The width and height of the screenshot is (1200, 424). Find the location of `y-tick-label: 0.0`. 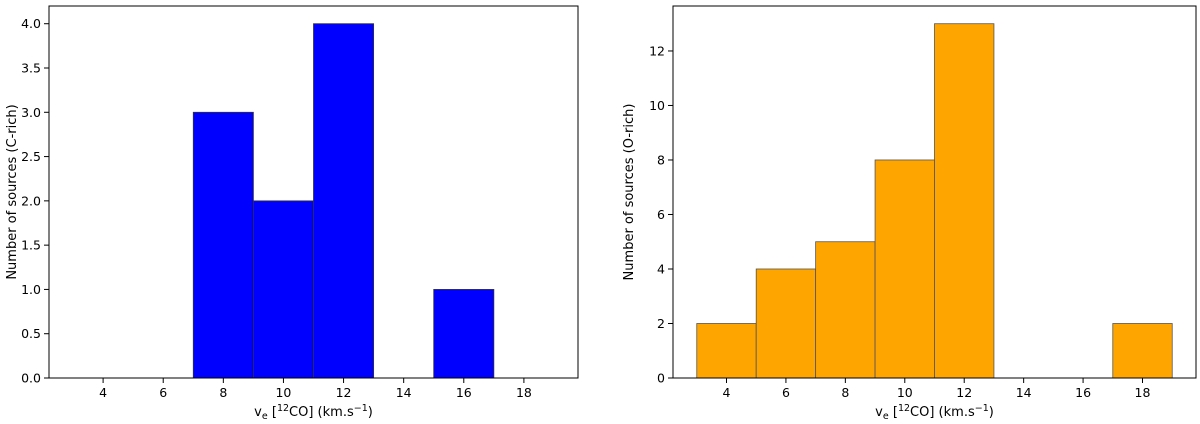

y-tick-label: 0.0 is located at coordinates (31, 378).